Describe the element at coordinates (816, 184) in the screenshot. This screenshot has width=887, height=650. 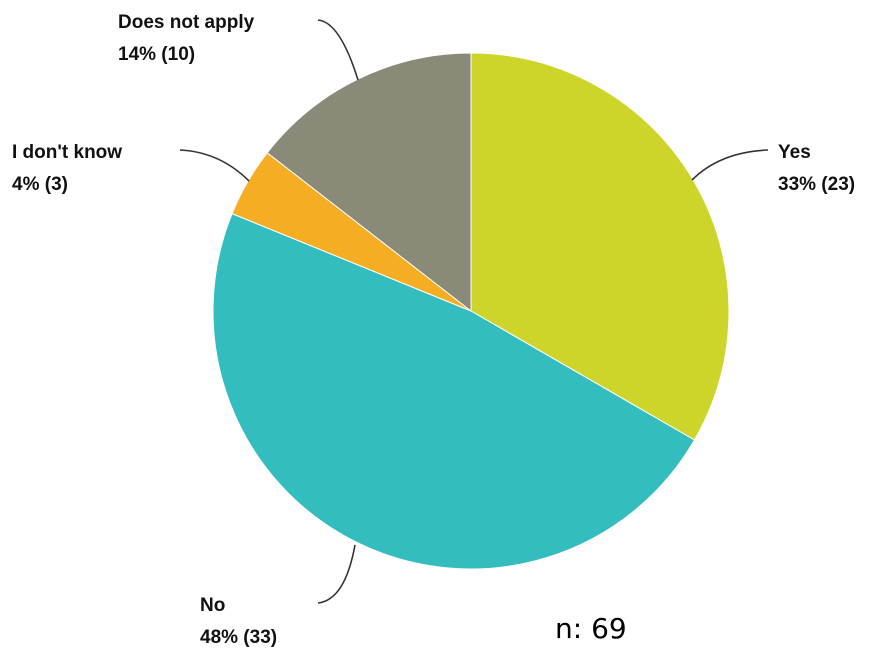
I see `slice-label-value: 33% (23)` at that location.